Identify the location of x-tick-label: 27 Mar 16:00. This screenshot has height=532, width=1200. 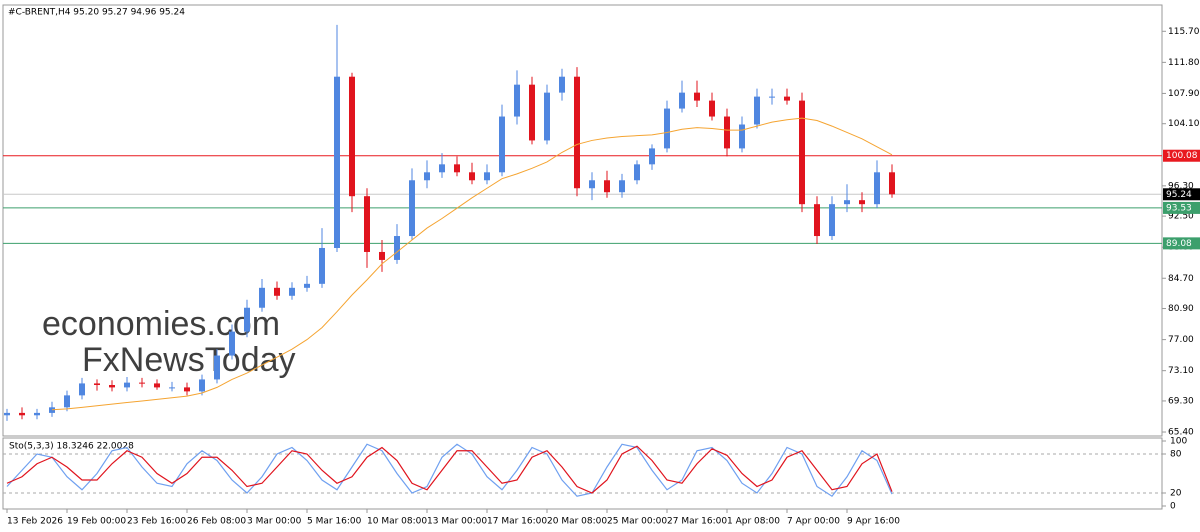
(697, 522).